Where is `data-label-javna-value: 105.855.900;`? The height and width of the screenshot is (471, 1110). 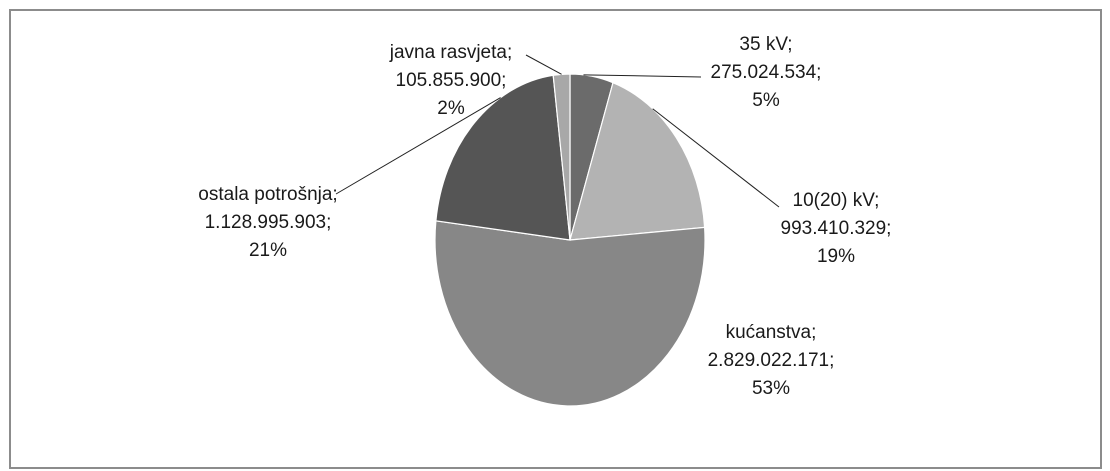 data-label-javna-value: 105.855.900; is located at coordinates (451, 80).